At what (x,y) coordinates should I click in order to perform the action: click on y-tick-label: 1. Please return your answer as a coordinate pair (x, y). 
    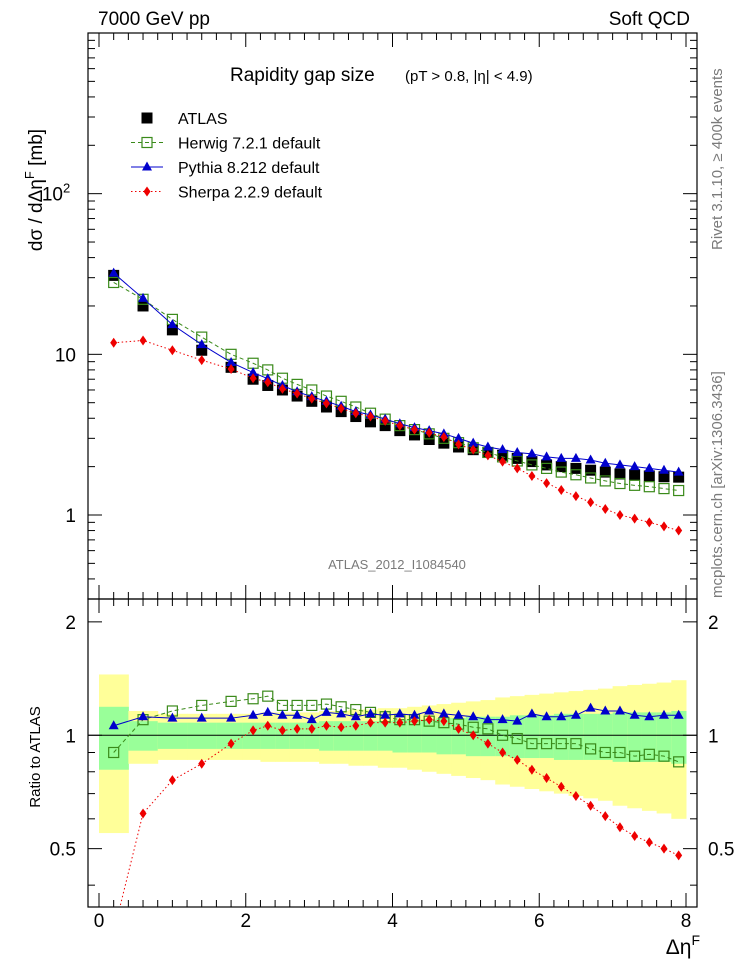
    Looking at the image, I should click on (70, 516).